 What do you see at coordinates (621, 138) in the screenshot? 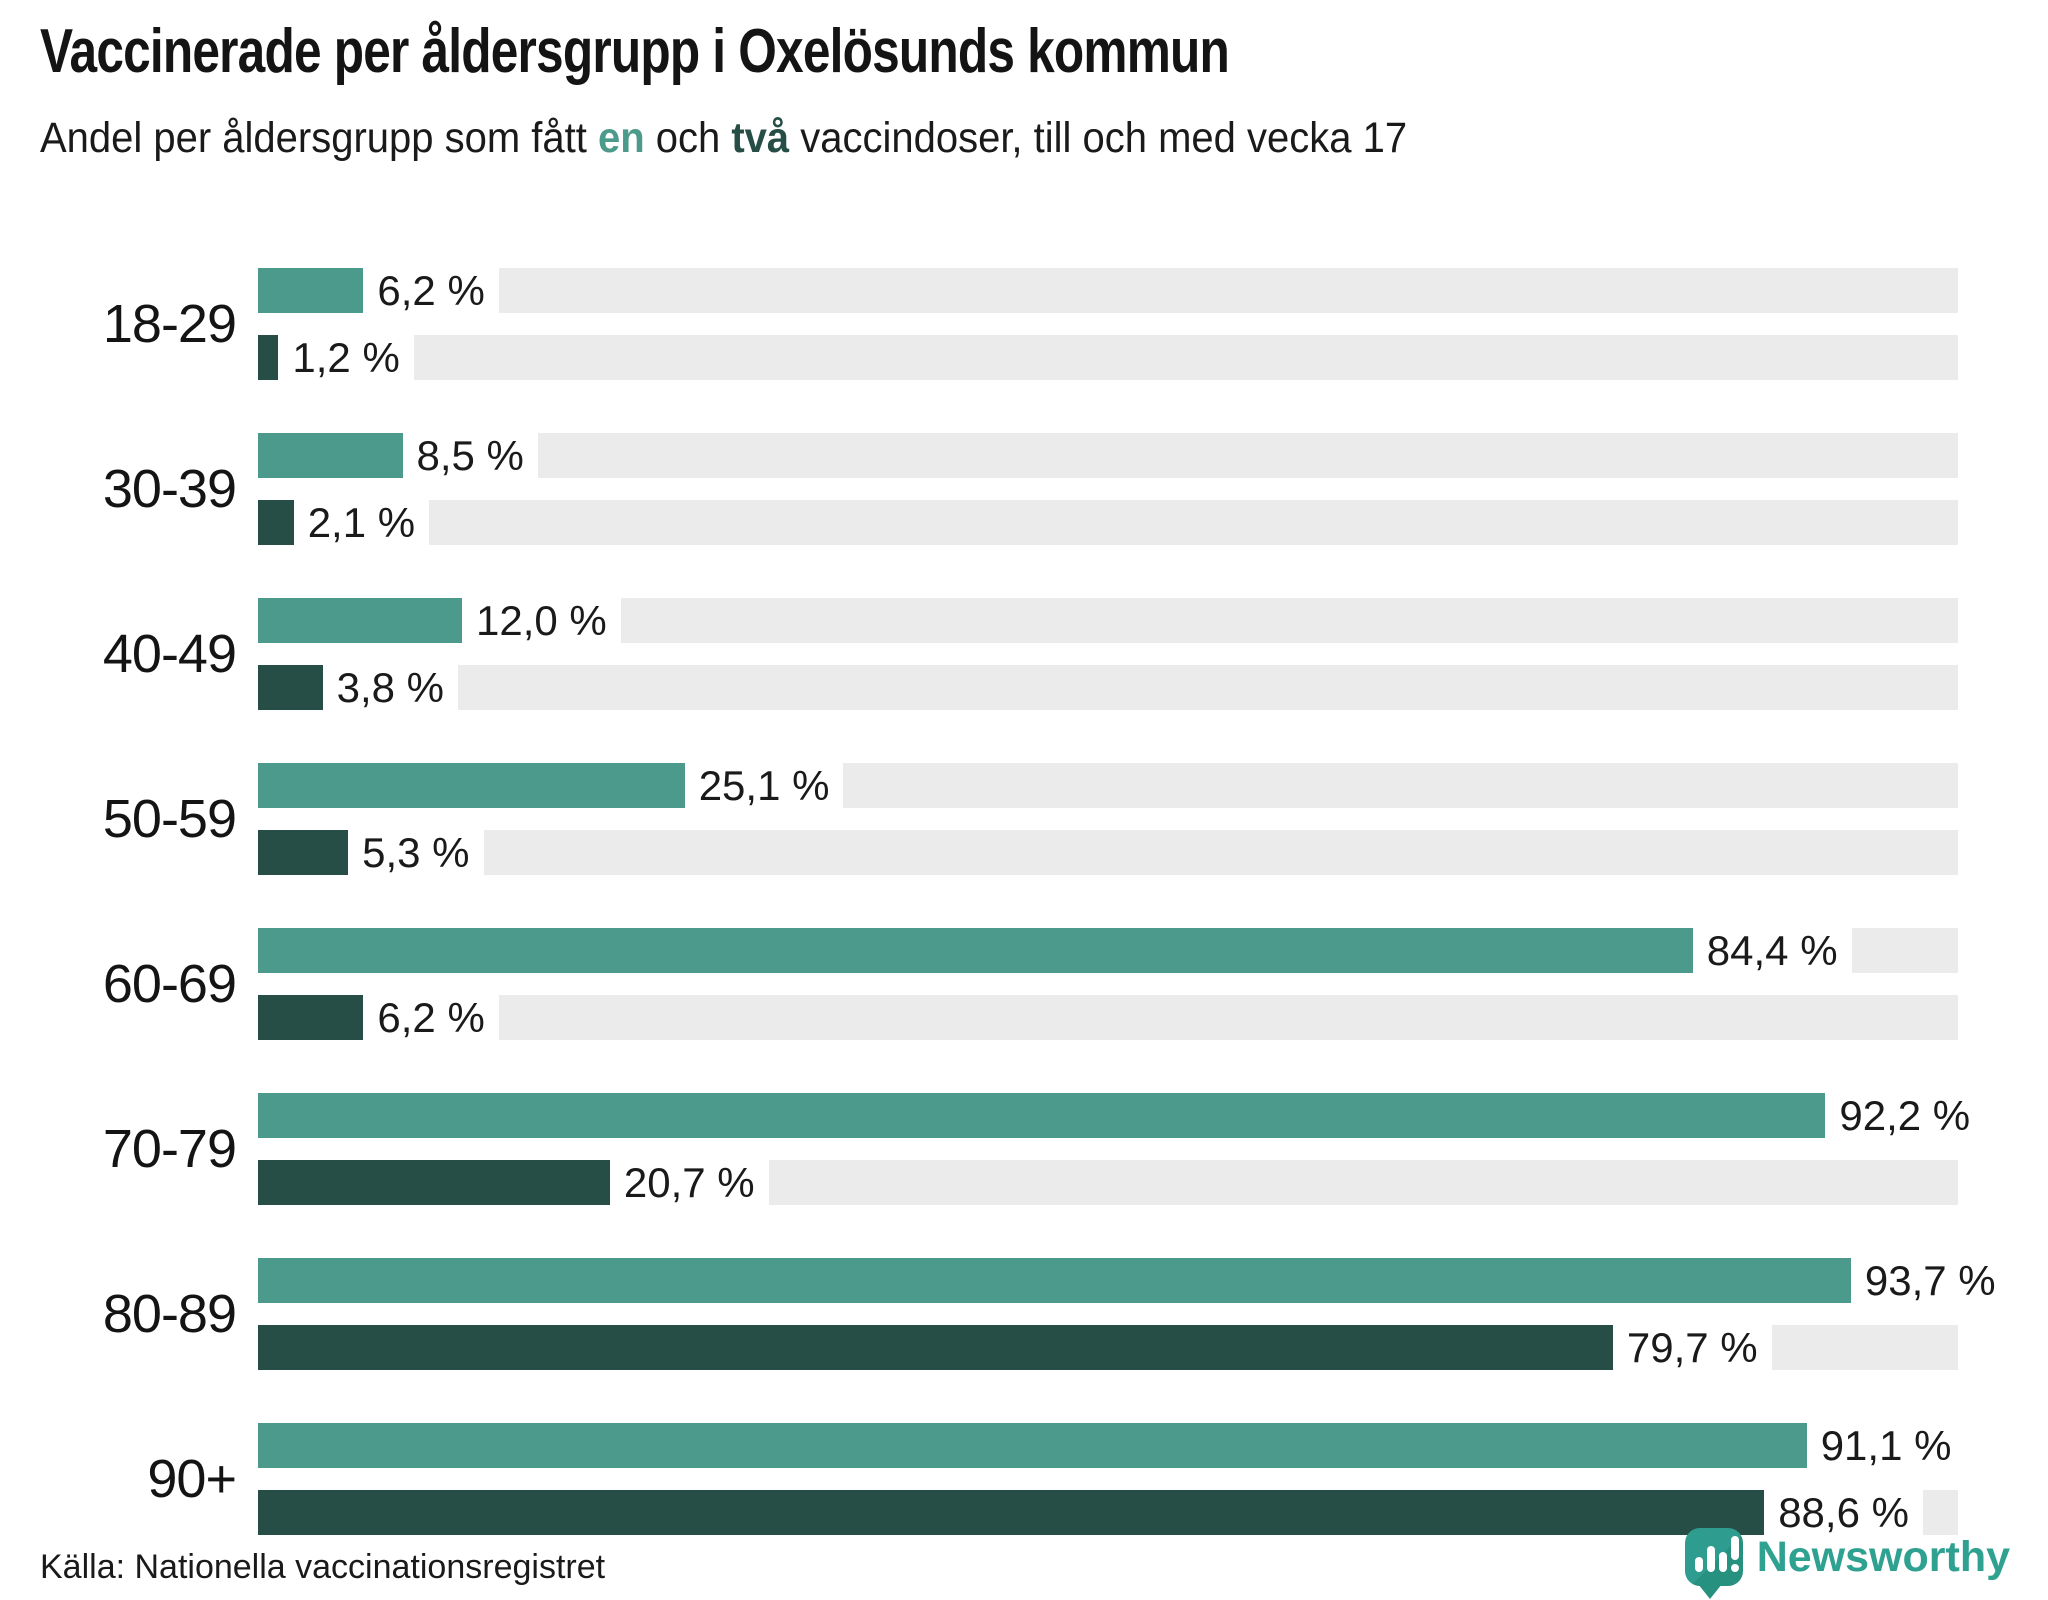
I see `subtitle-one-dose-word: en` at bounding box center [621, 138].